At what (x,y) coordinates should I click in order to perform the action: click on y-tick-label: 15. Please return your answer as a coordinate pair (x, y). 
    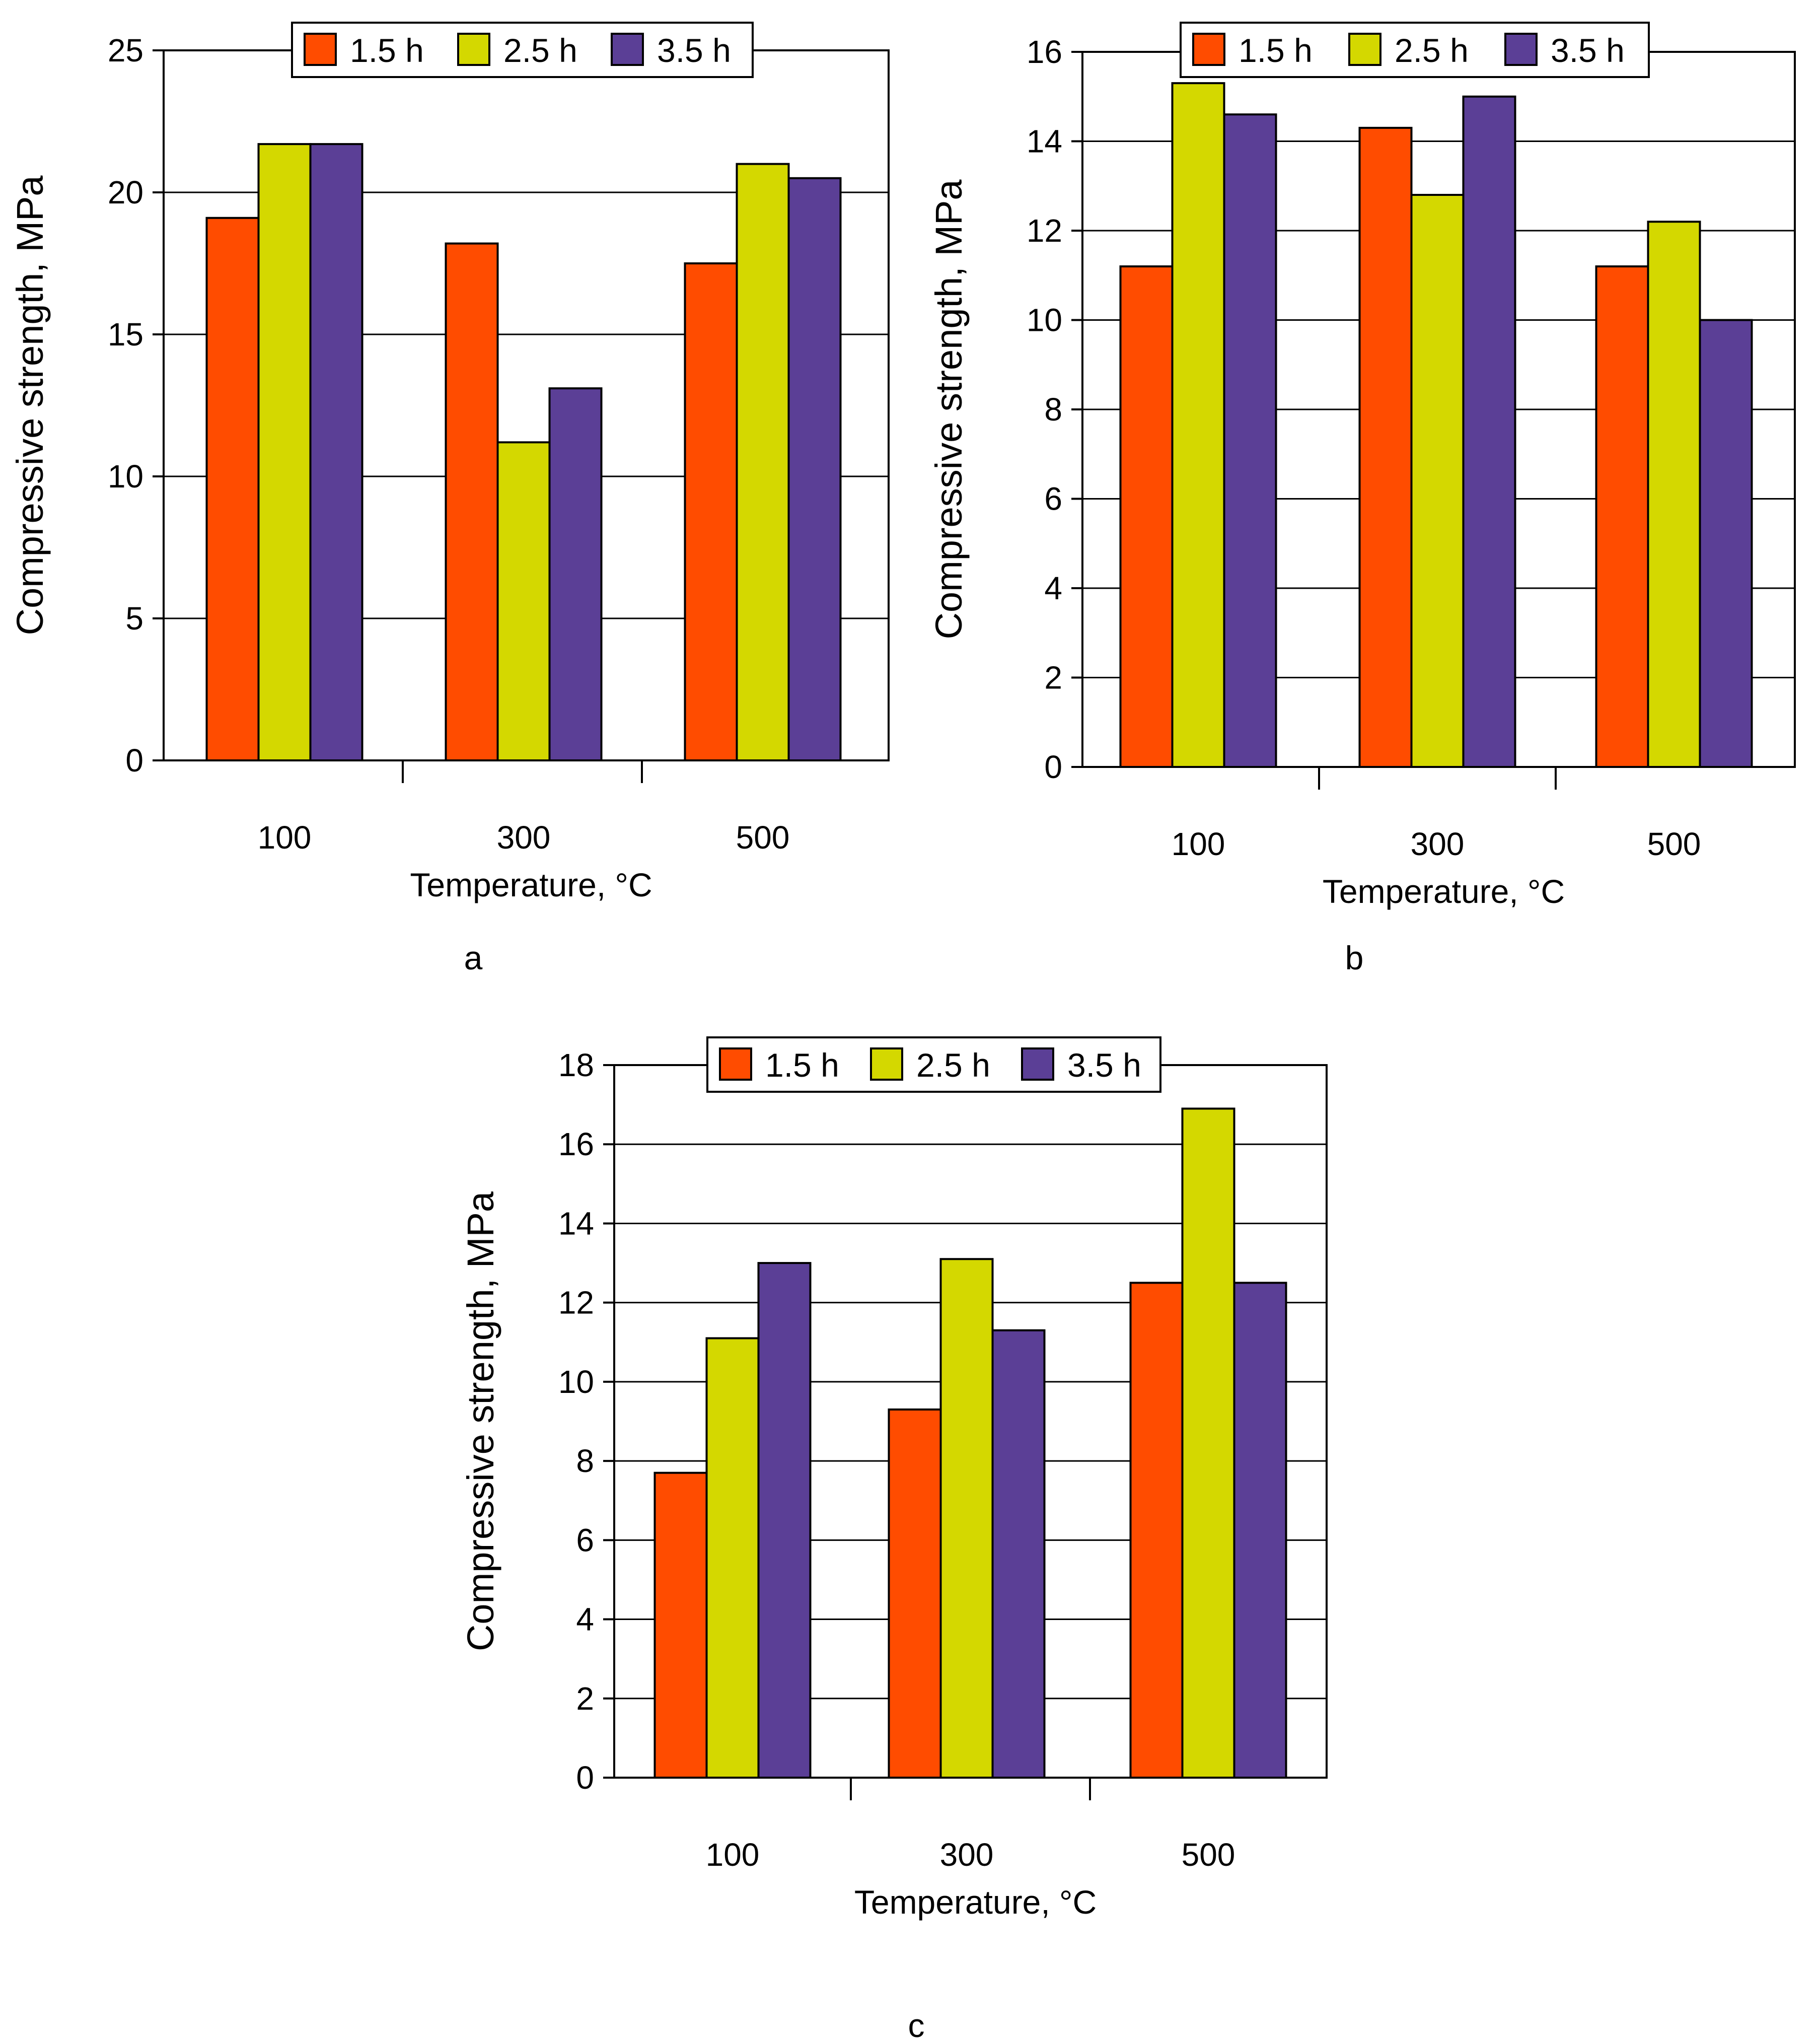
    Looking at the image, I should click on (125, 334).